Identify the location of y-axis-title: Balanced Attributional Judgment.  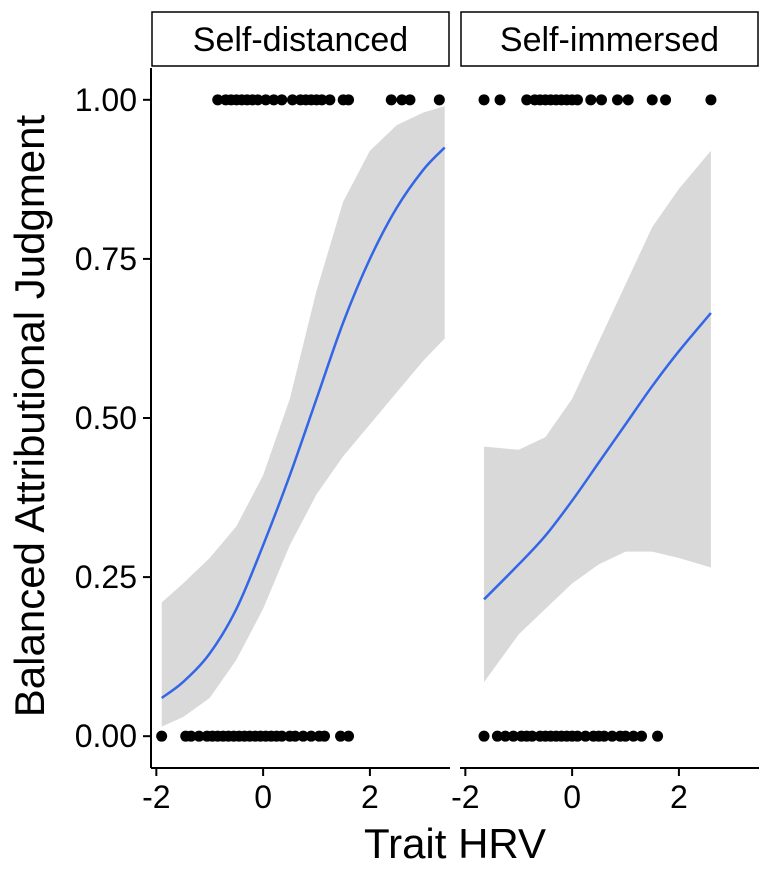
(29, 415).